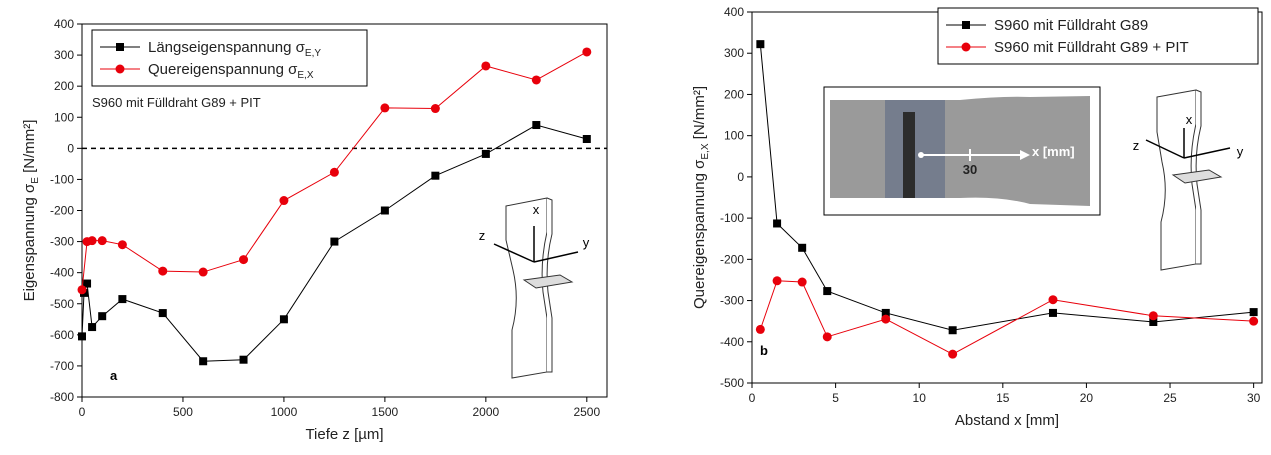 The image size is (1271, 455). I want to click on label-text: S960 mit Fülldraht G89 + PIT, so click(1091, 47).